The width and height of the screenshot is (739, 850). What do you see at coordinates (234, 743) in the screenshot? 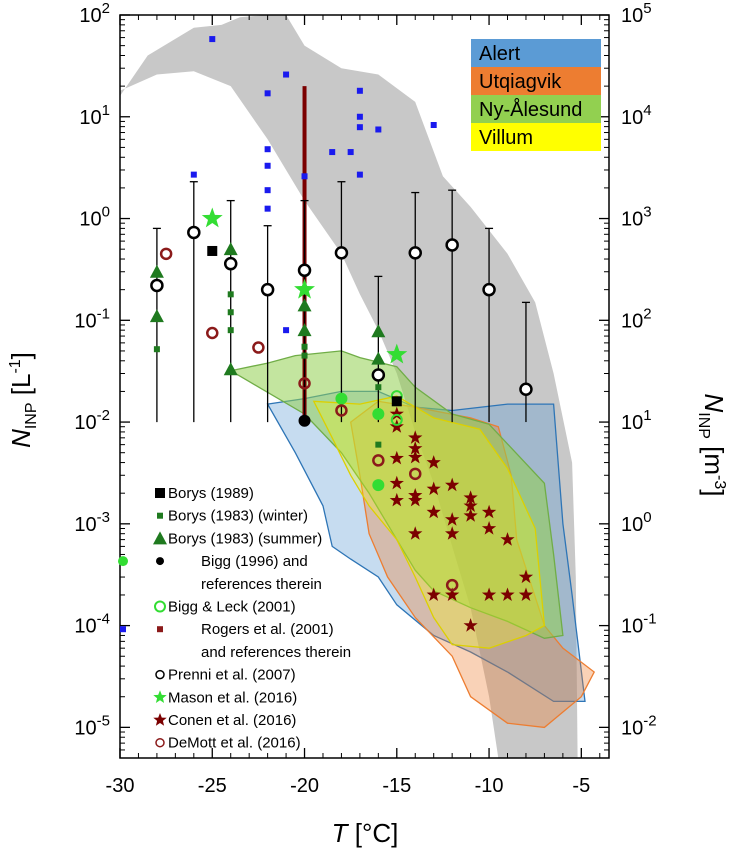
I see `legend-label-demott-et-al-2016: DeMott et al. (2016)` at bounding box center [234, 743].